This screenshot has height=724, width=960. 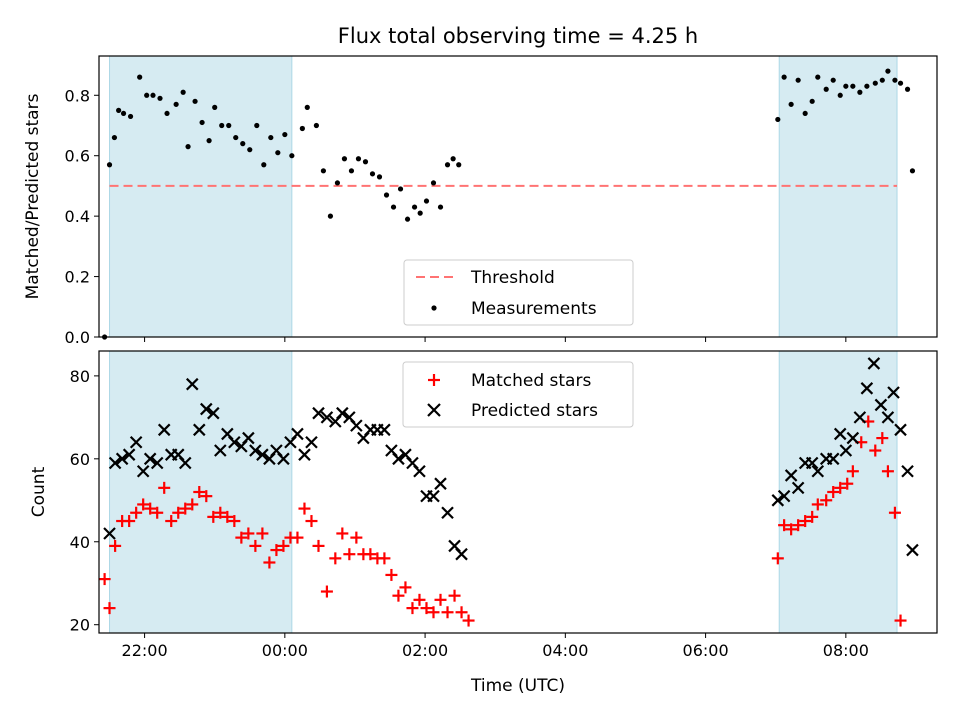 I want to click on y-tick-label: 80, so click(x=80, y=376).